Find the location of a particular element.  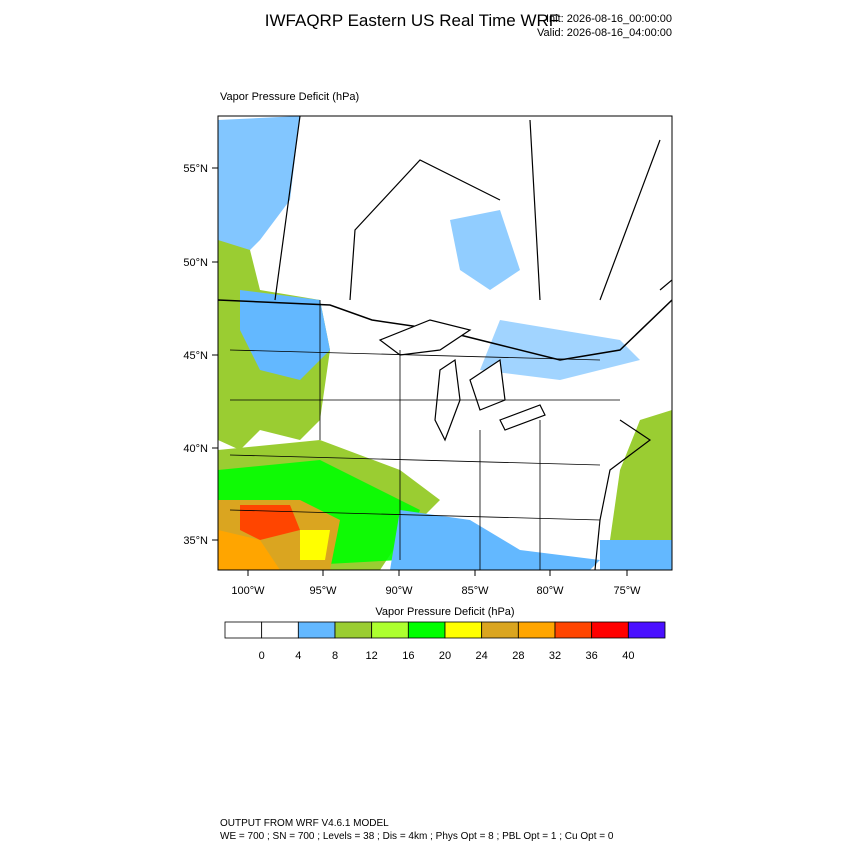

field-label: Vapor Pressure Deficit (hPa) is located at coordinates (289, 97).